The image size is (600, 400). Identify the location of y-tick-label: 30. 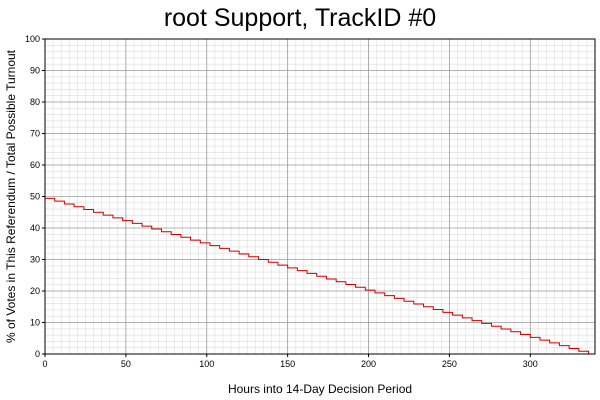
(35, 260).